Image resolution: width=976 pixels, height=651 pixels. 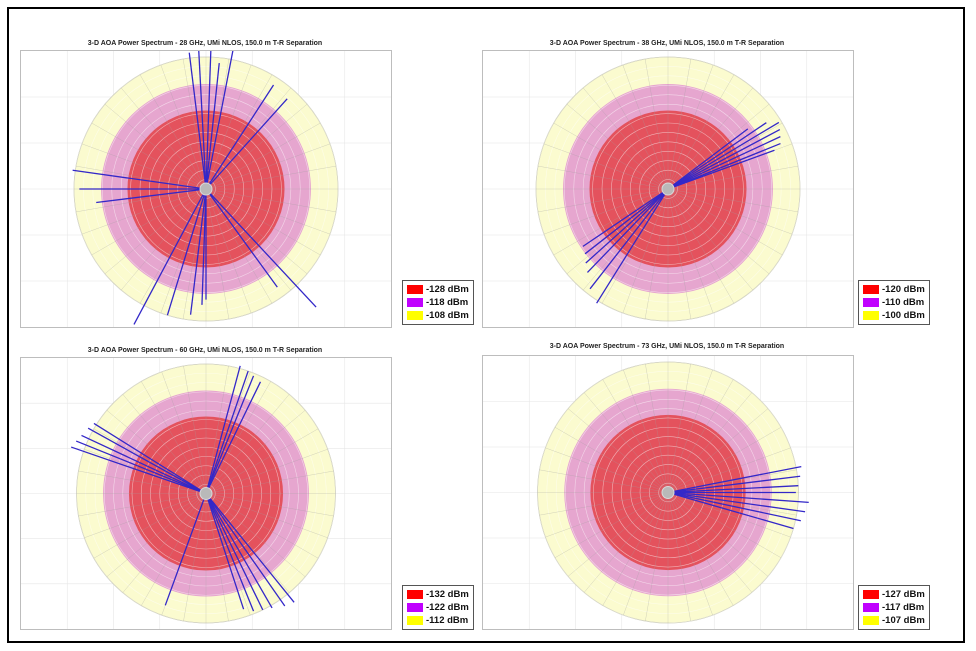 I want to click on legend-item: -107 dBm, so click(x=894, y=620).